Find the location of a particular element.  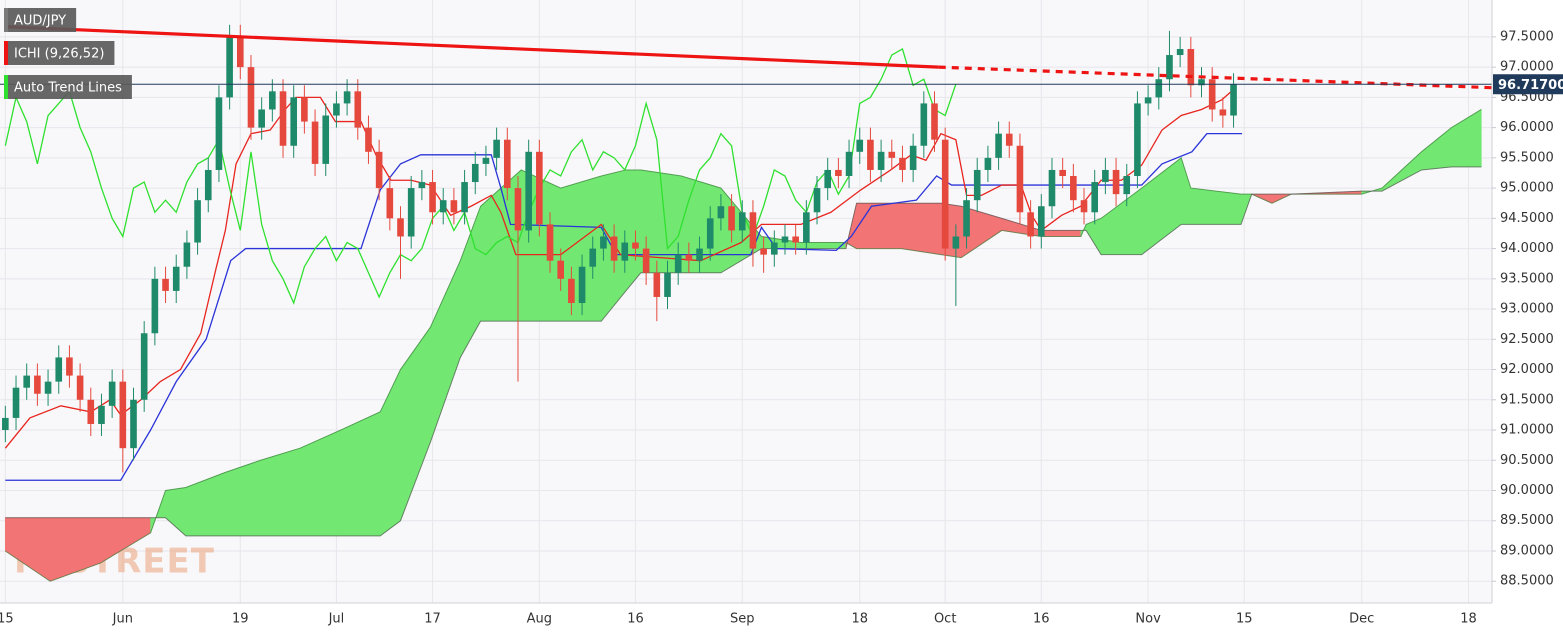

y-tick-label: 94.5000 is located at coordinates (1527, 218).